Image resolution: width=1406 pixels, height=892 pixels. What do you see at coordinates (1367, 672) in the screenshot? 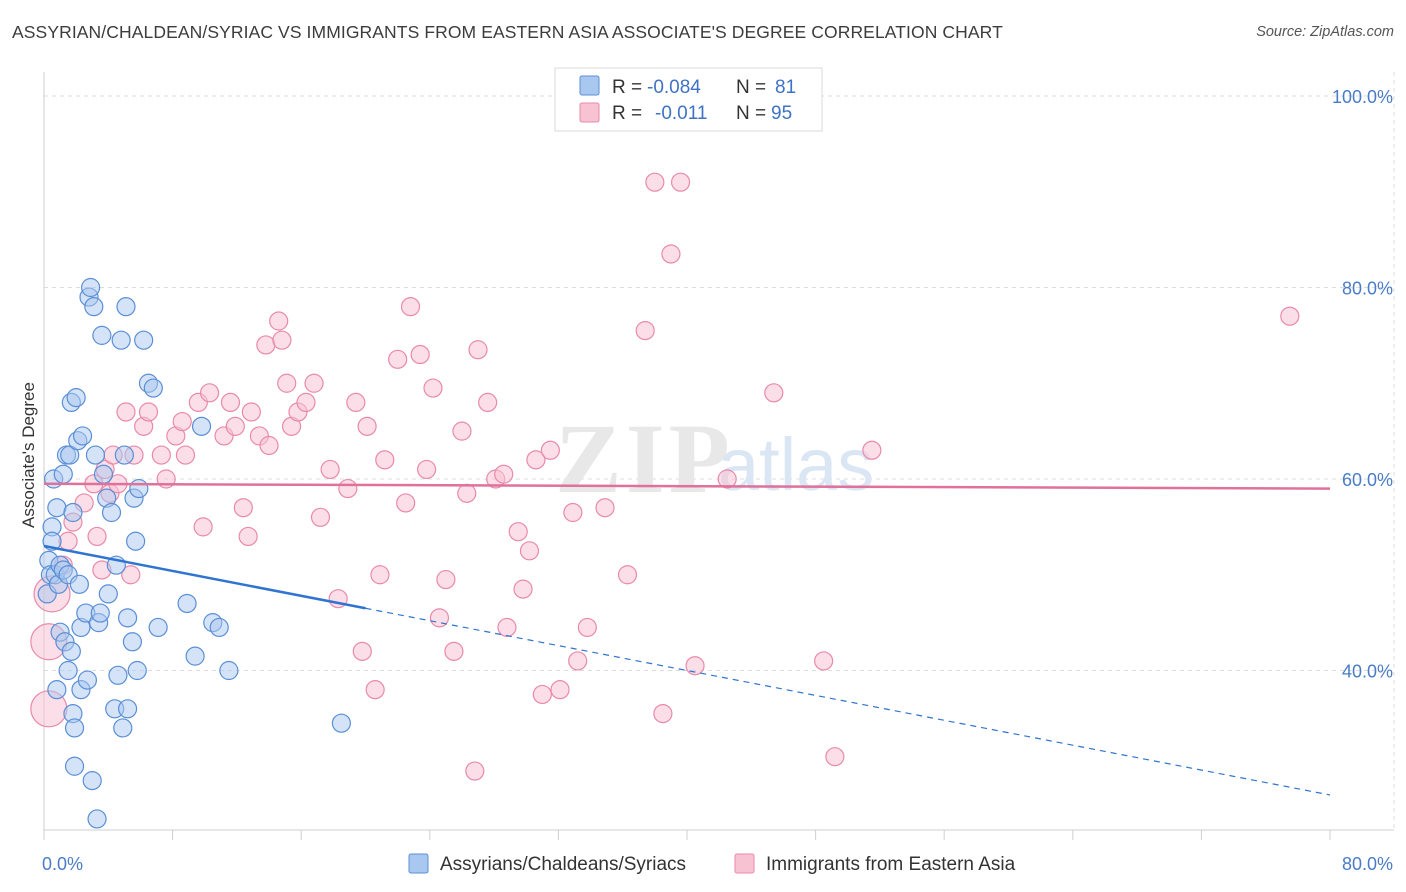
I see `y-tick-label-40: 40.0%` at bounding box center [1367, 672].